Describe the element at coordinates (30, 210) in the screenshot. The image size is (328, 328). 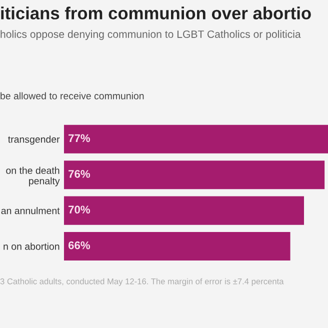
I see `y-tick-label: an annulment` at that location.